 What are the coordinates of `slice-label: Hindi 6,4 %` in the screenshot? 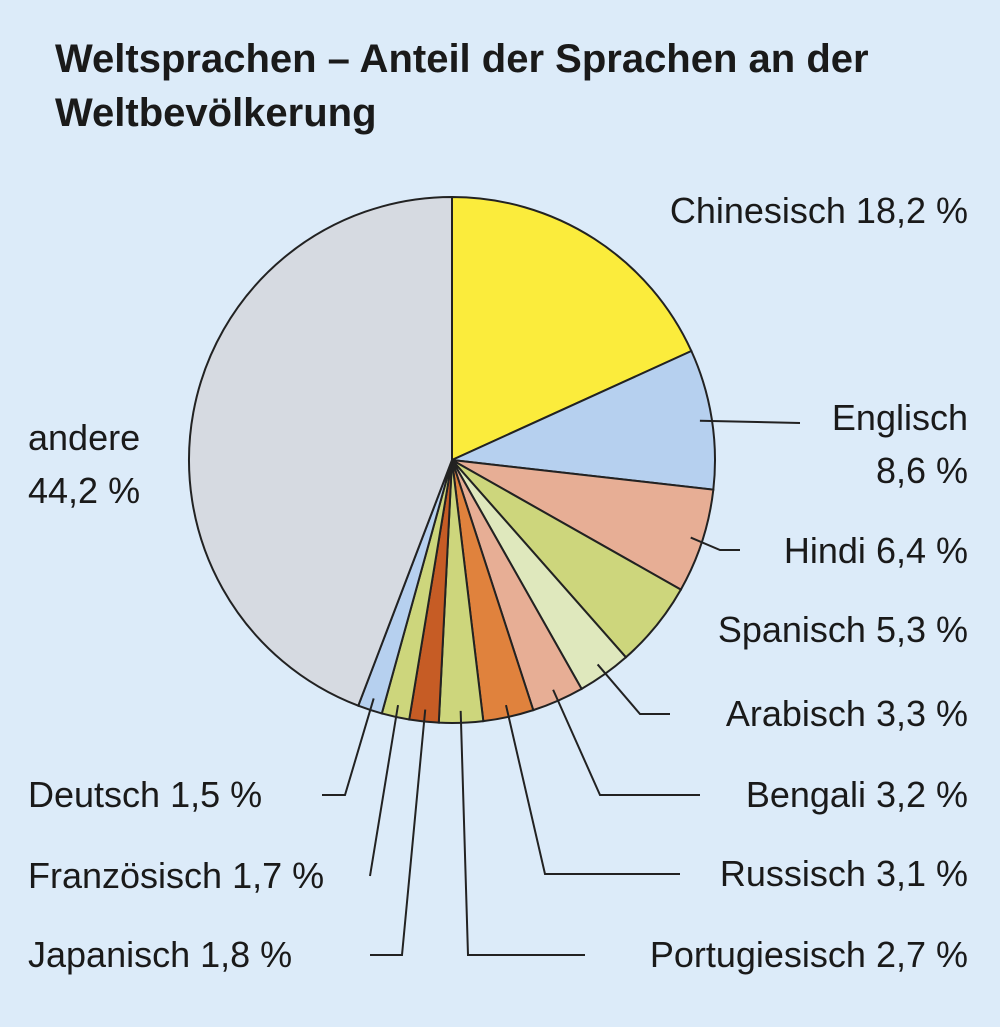 It's located at (876, 550).